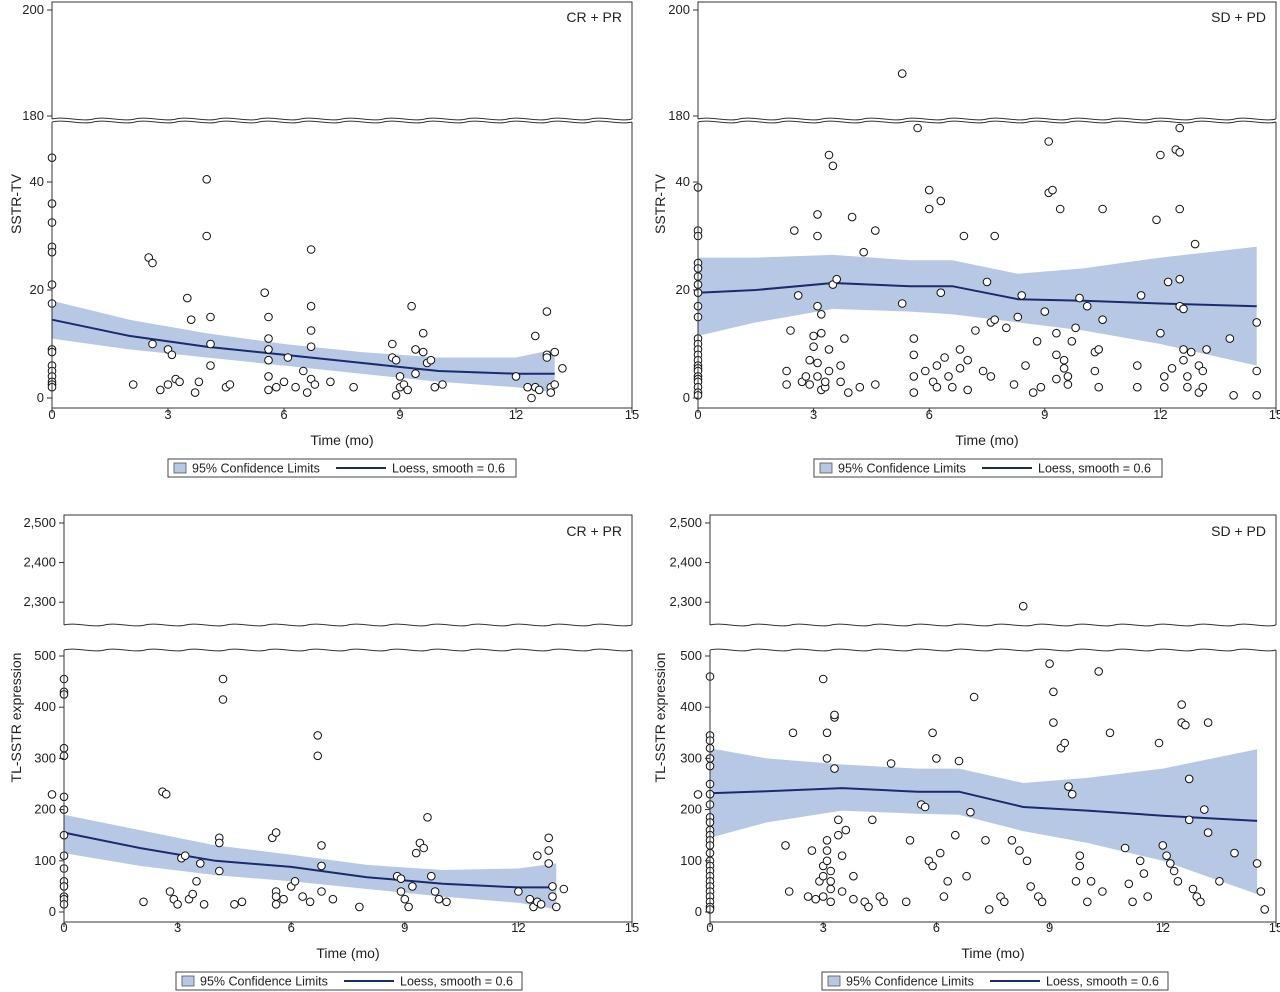  I want to click on y-tick-label-upper: 2,500, so click(685, 522).